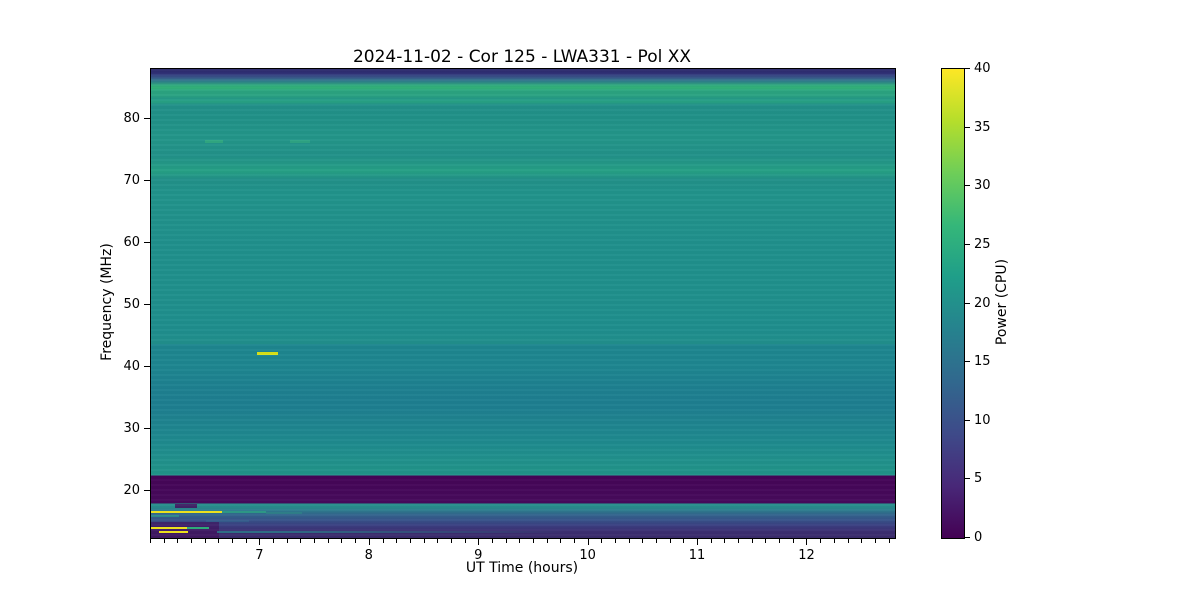 The image size is (1200, 600). What do you see at coordinates (131, 242) in the screenshot?
I see `y-axis-tick-label: 60` at bounding box center [131, 242].